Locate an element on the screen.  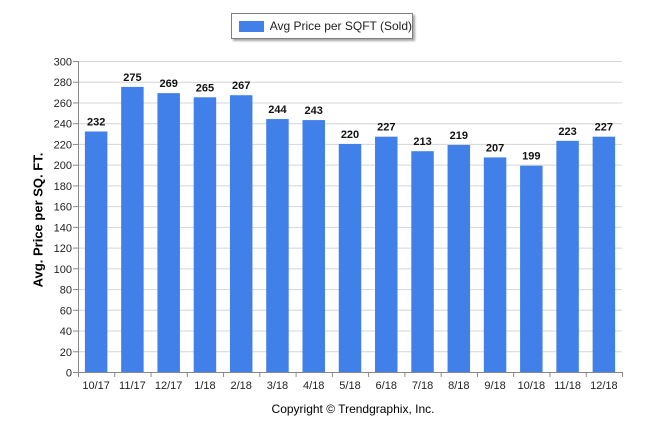
x-tick-label: 12/18 is located at coordinates (604, 386).